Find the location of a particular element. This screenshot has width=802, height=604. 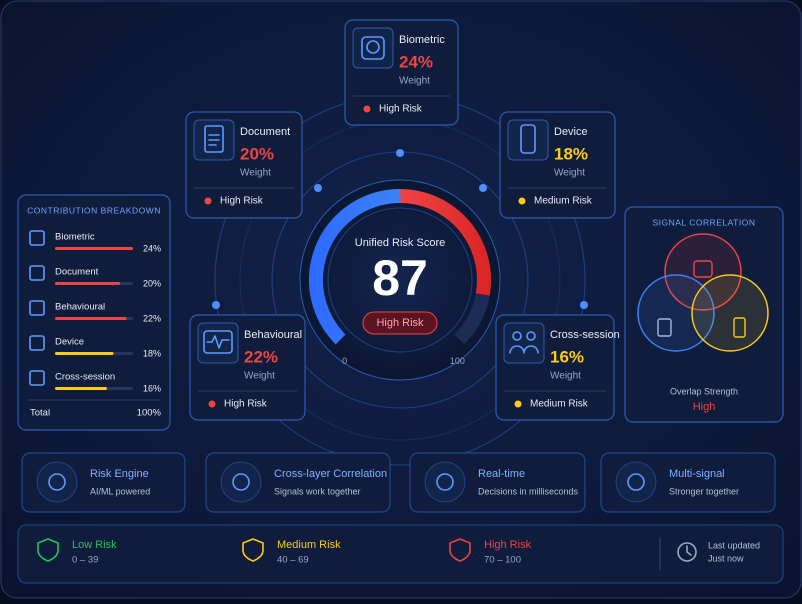

gauge-badge-label: High Risk is located at coordinates (400, 323).